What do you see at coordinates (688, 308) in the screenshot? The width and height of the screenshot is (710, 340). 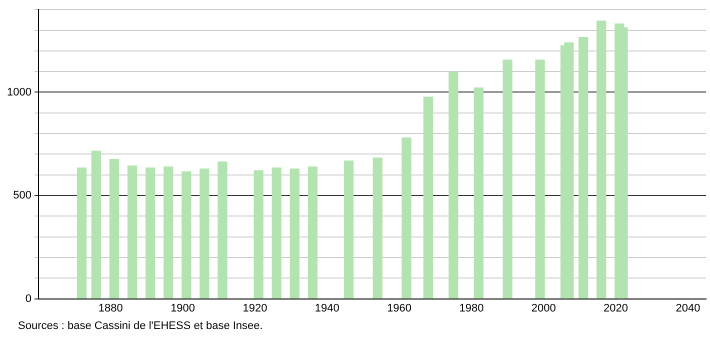 I see `x-tick-label: 2040` at bounding box center [688, 308].